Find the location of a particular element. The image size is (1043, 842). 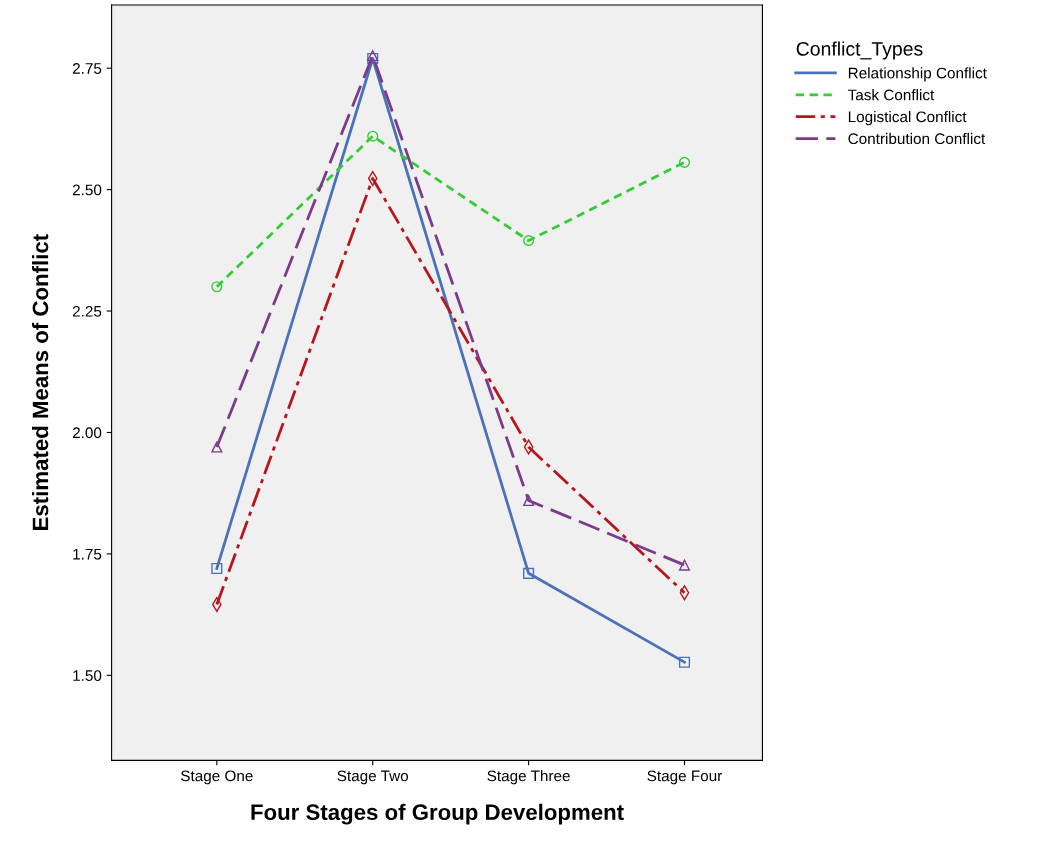

x-tick-label: Stage One is located at coordinates (217, 777).